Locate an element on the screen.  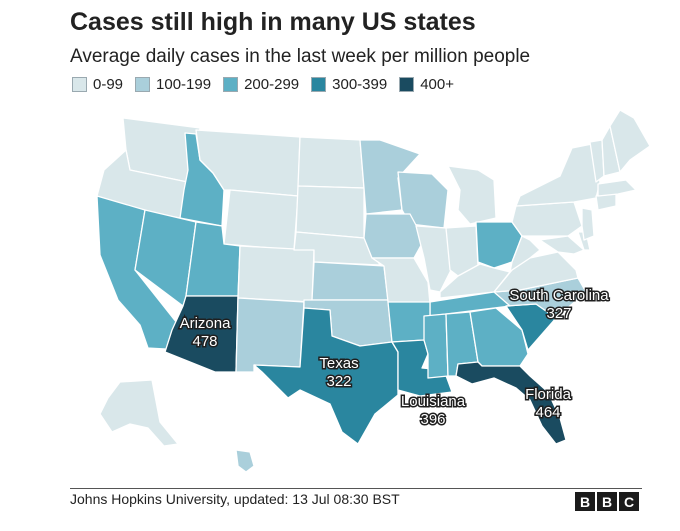
state-new-york is located at coordinates (558, 175).